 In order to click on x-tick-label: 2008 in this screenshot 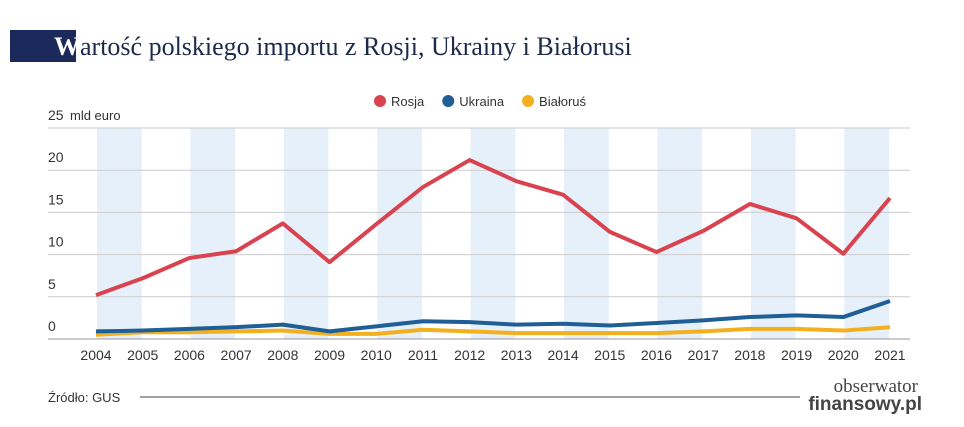, I will do `click(282, 355)`.